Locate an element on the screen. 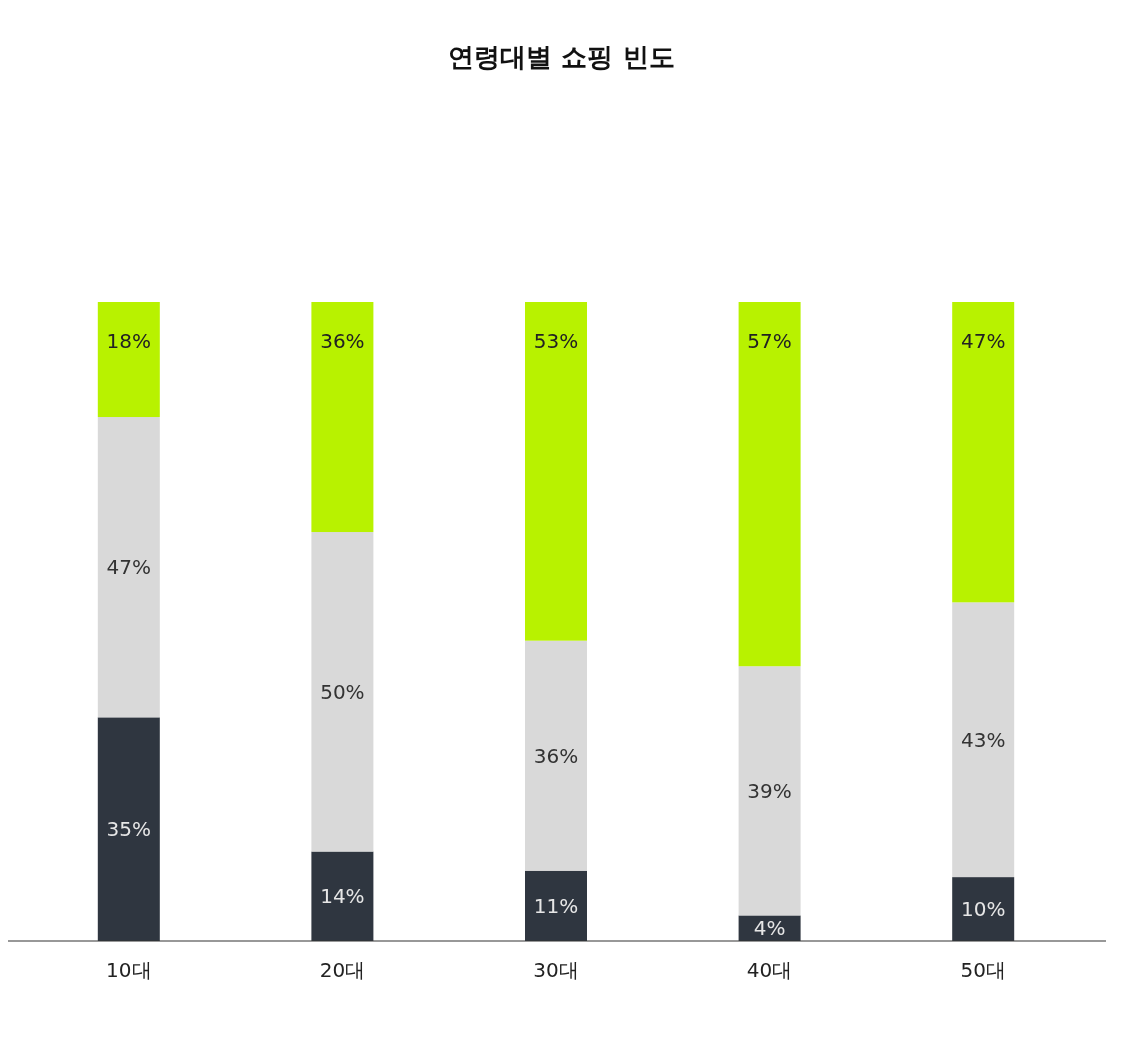  data-label: 18% is located at coordinates (129, 341).